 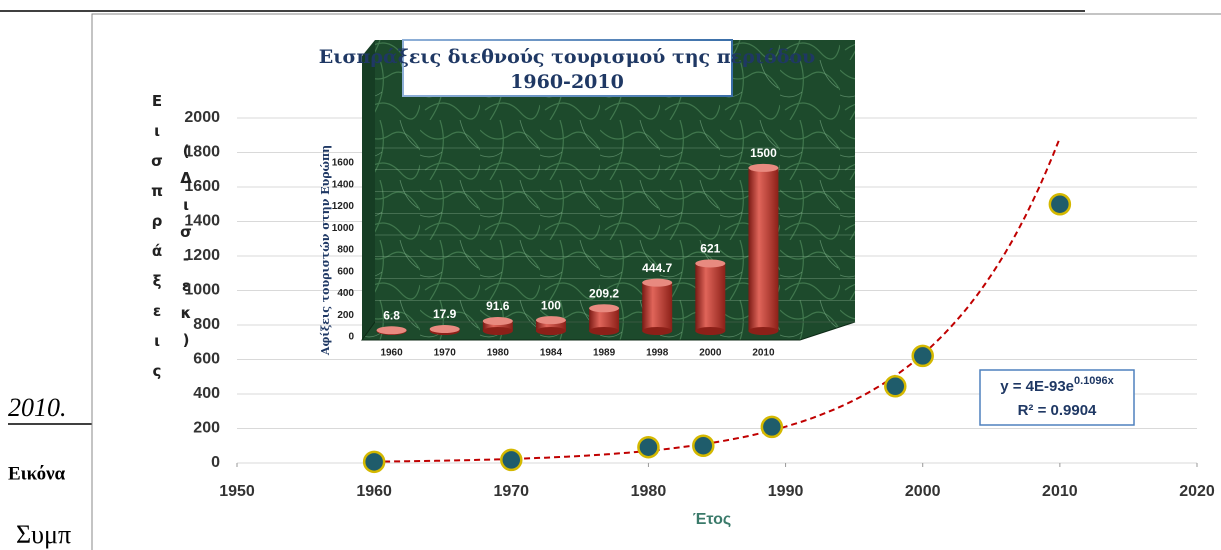 I want to click on data-label: 621, so click(x=710, y=249).